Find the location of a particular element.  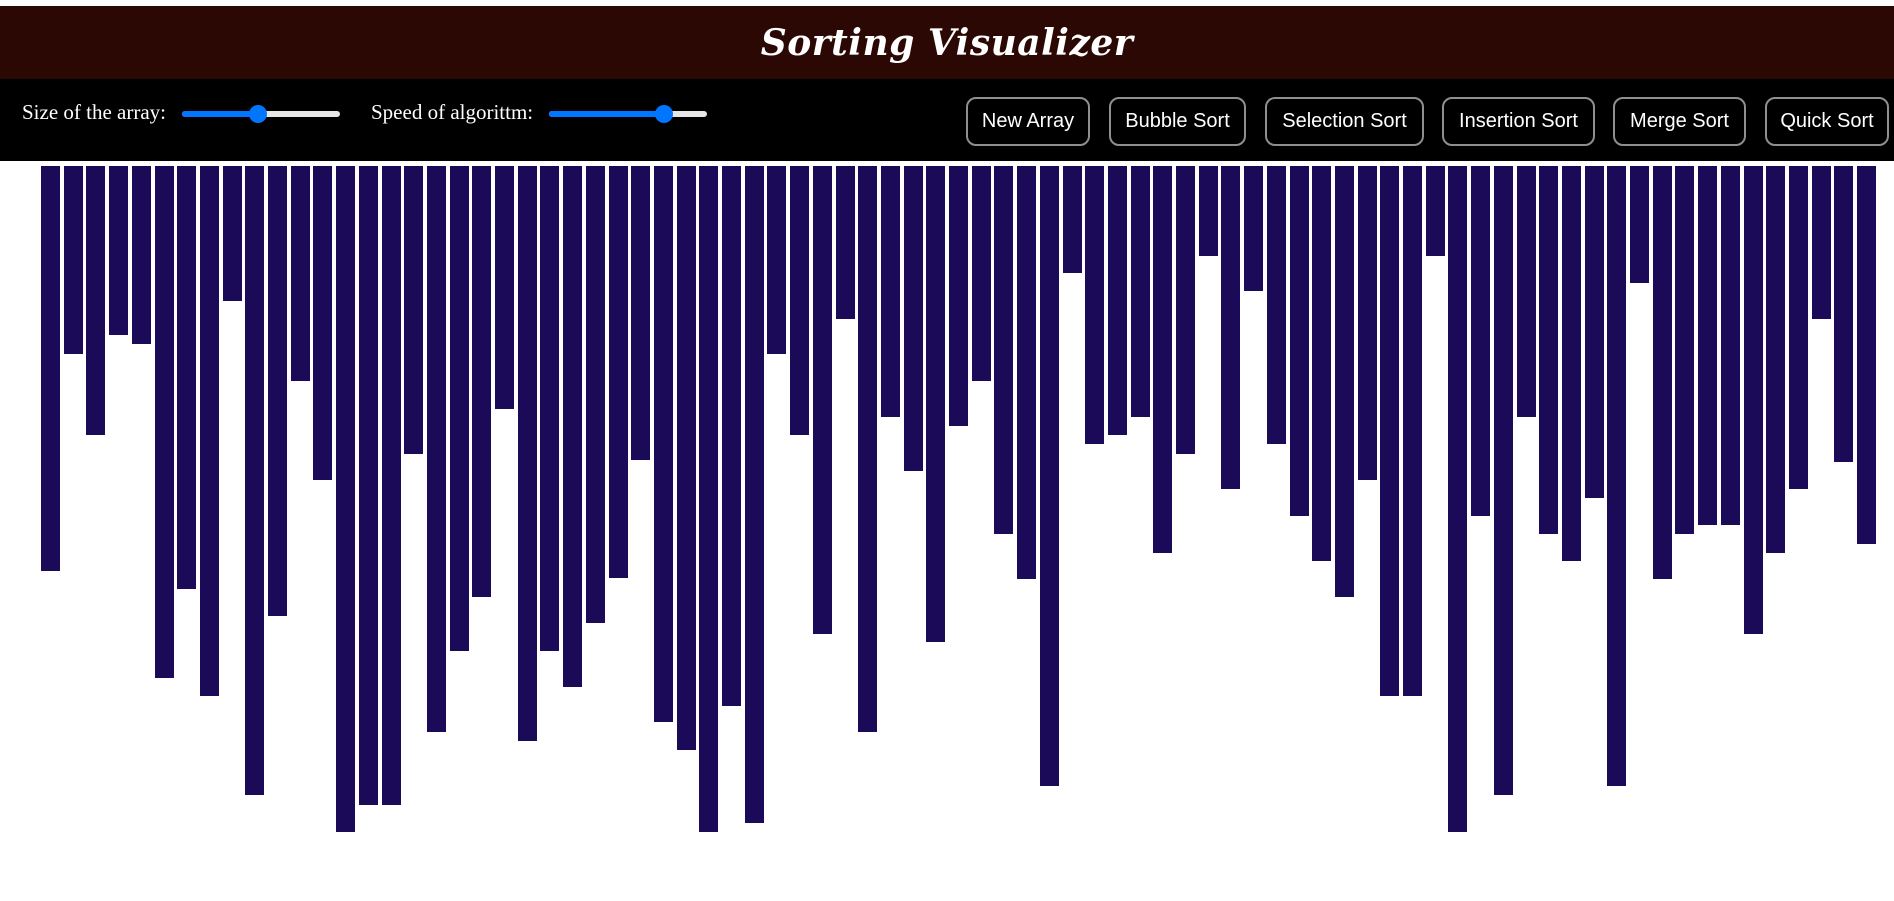

array-size-slider is located at coordinates (261, 114).